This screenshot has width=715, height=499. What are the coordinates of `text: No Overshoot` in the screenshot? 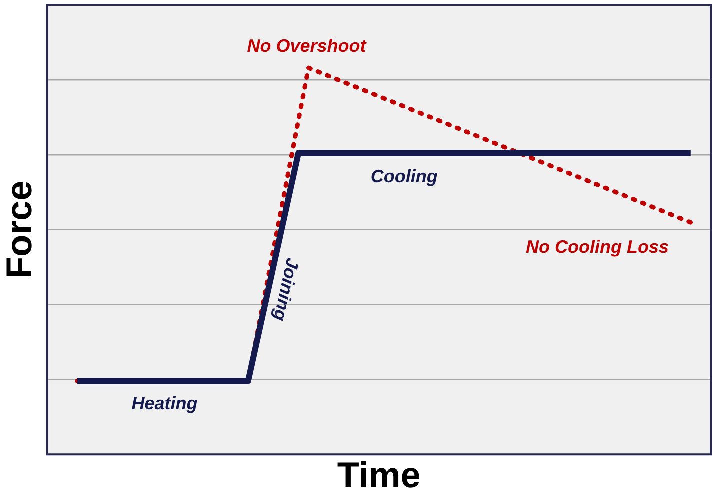 It's located at (307, 46).